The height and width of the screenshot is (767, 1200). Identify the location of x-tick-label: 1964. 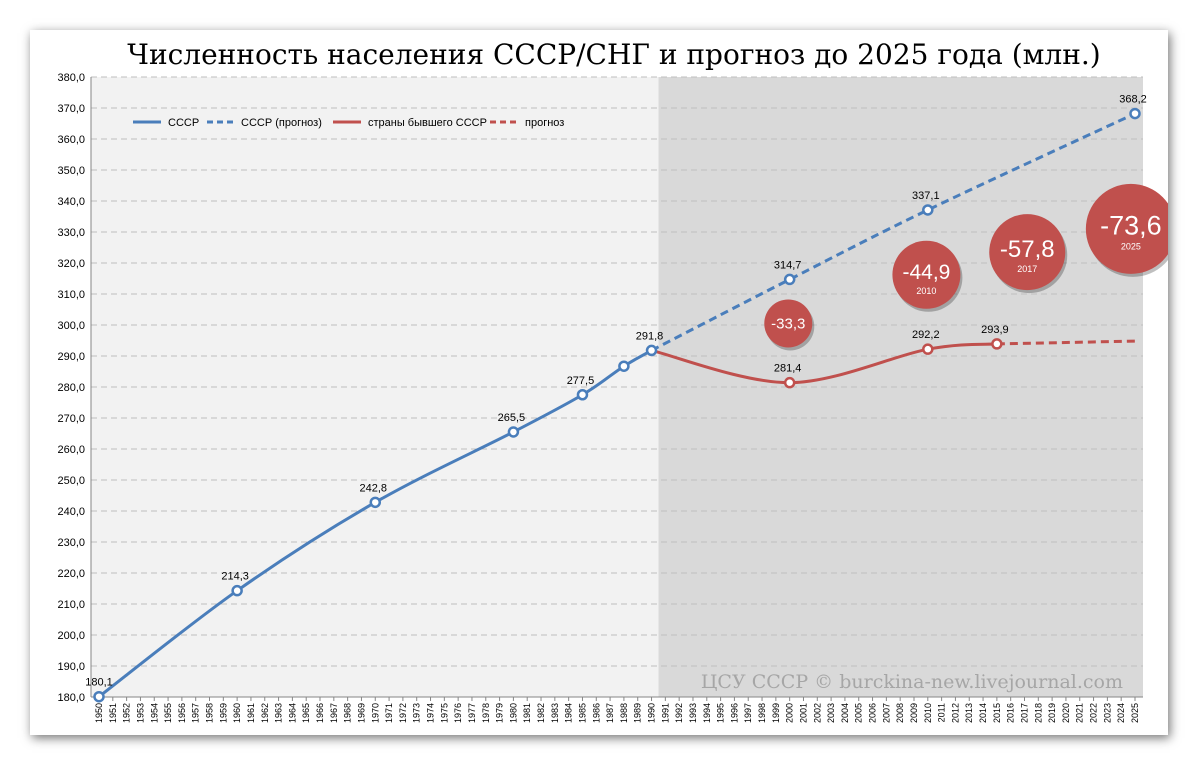
(292, 713).